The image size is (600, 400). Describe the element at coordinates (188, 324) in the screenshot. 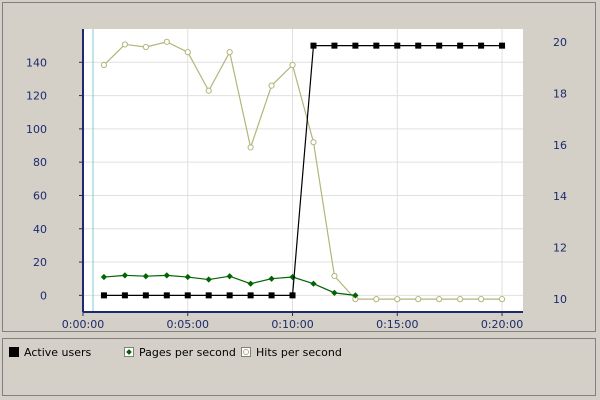

I see `x-tick-label: 0:05:00` at that location.